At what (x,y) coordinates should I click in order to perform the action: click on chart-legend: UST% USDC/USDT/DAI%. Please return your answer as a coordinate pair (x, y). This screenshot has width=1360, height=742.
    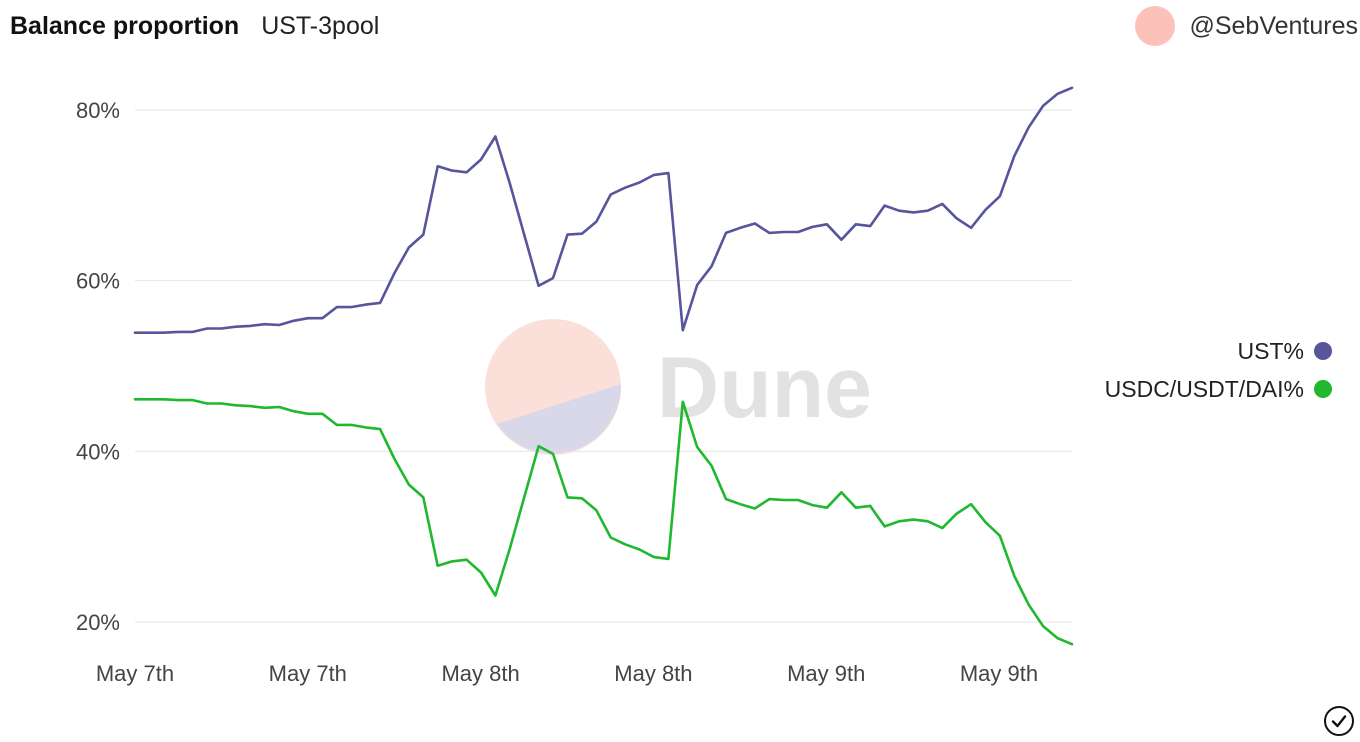
    Looking at the image, I should click on (1218, 370).